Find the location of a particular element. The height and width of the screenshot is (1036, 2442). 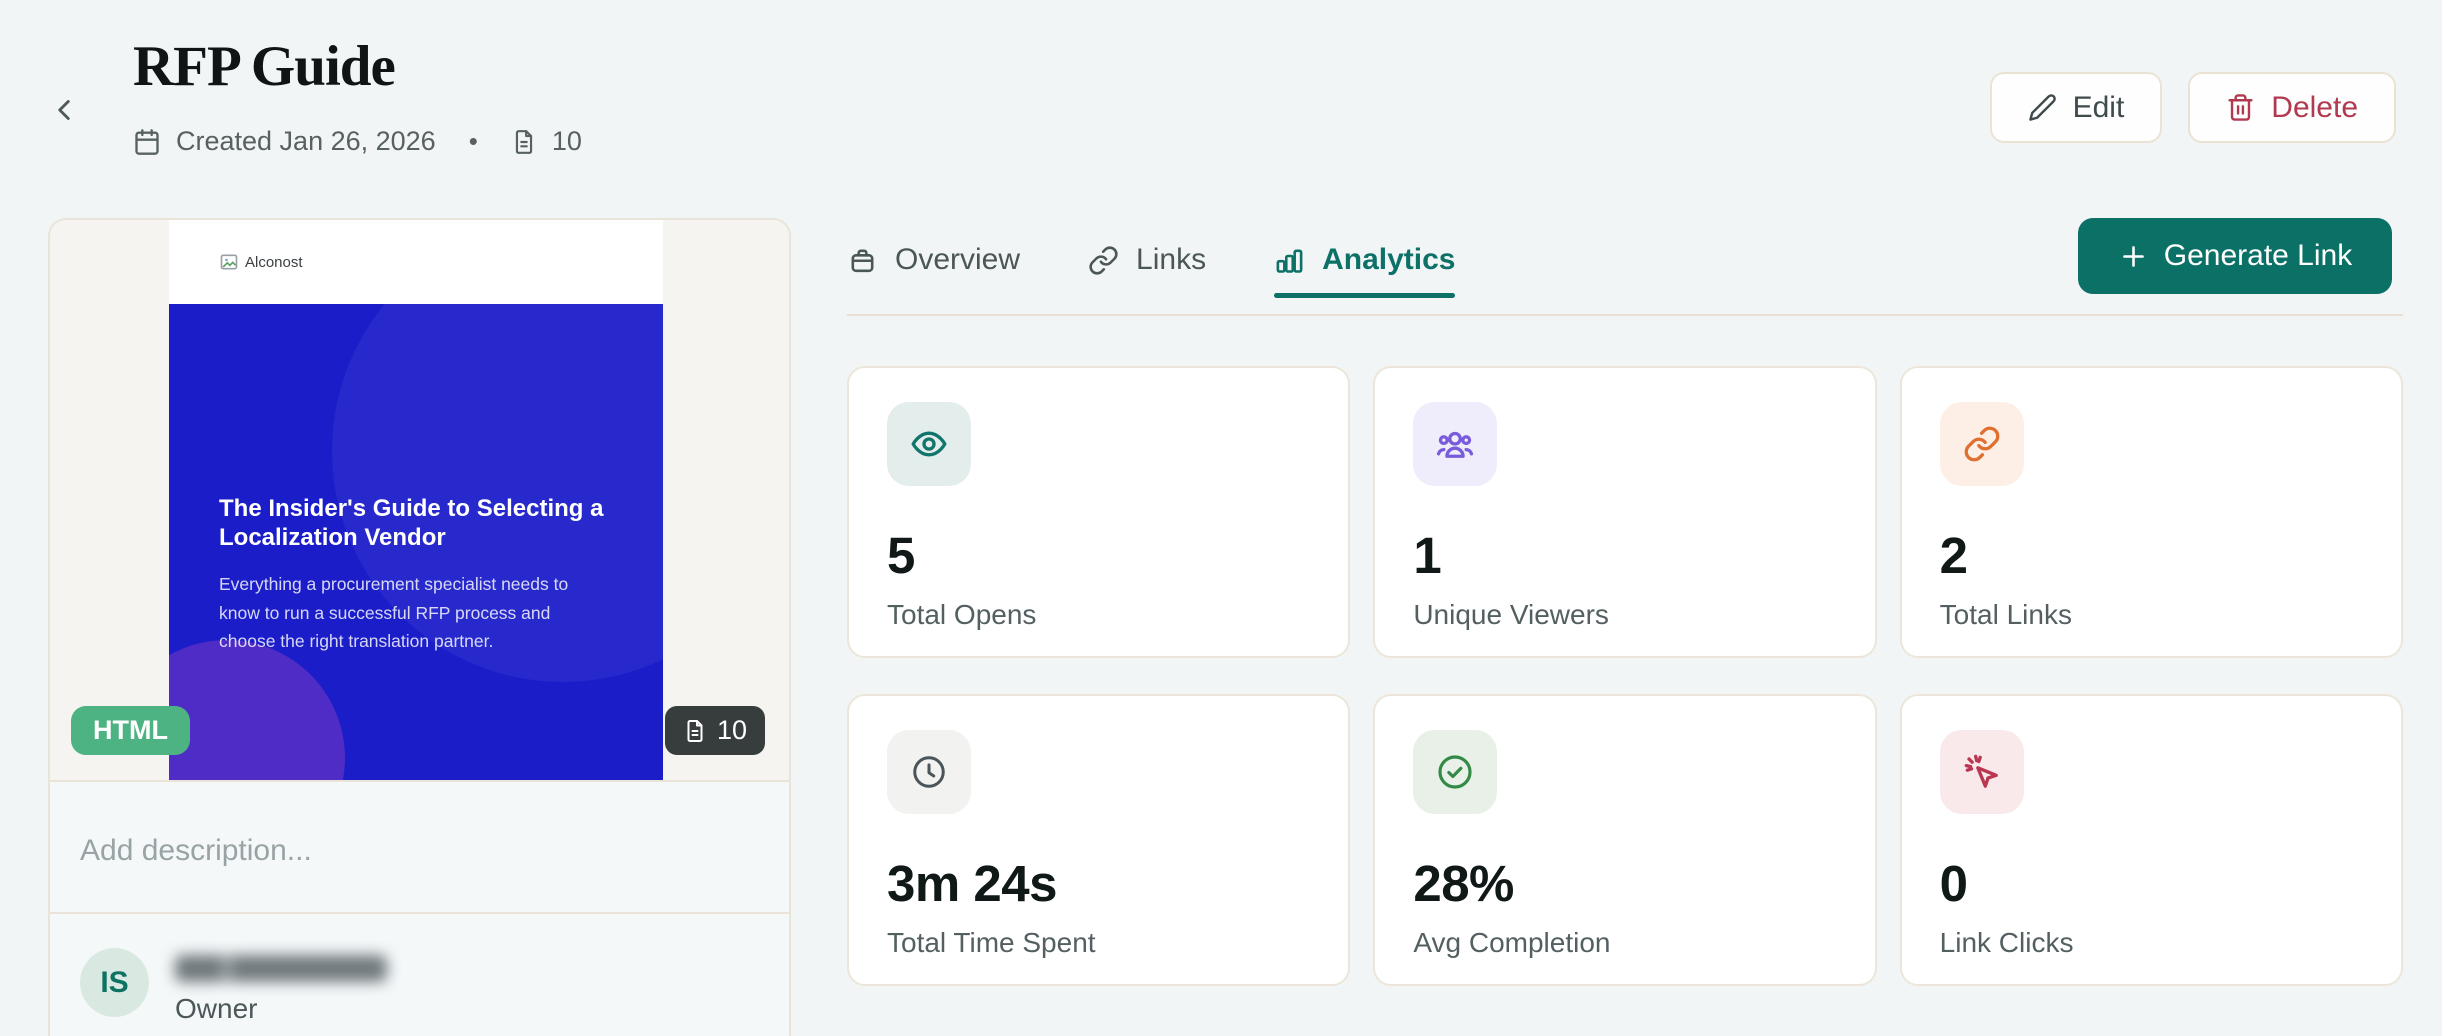

owner-name-blurred is located at coordinates (281, 968).